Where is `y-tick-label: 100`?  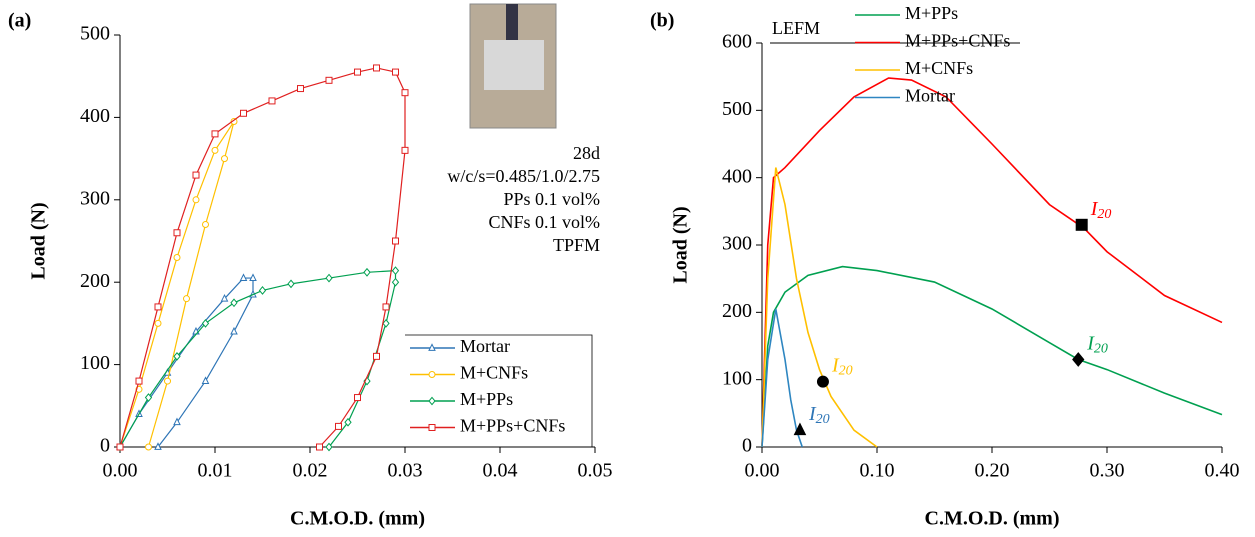
y-tick-label: 100 is located at coordinates (737, 378).